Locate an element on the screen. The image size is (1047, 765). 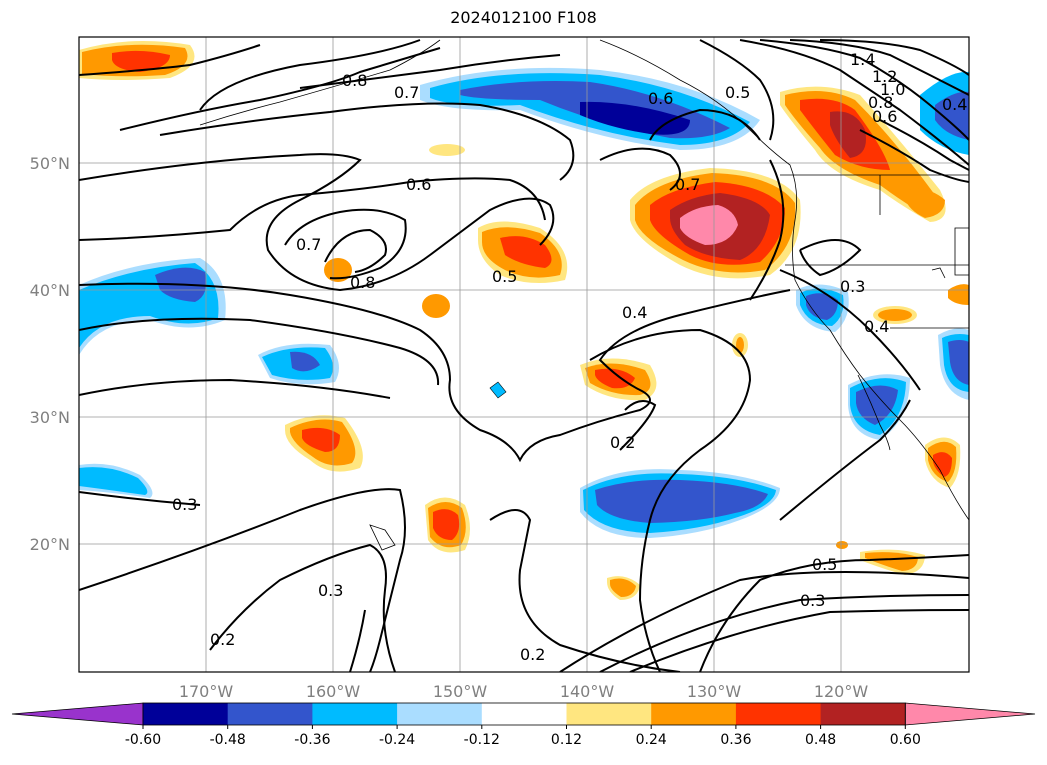
lat-label-30n: 30°N is located at coordinates (50, 417).